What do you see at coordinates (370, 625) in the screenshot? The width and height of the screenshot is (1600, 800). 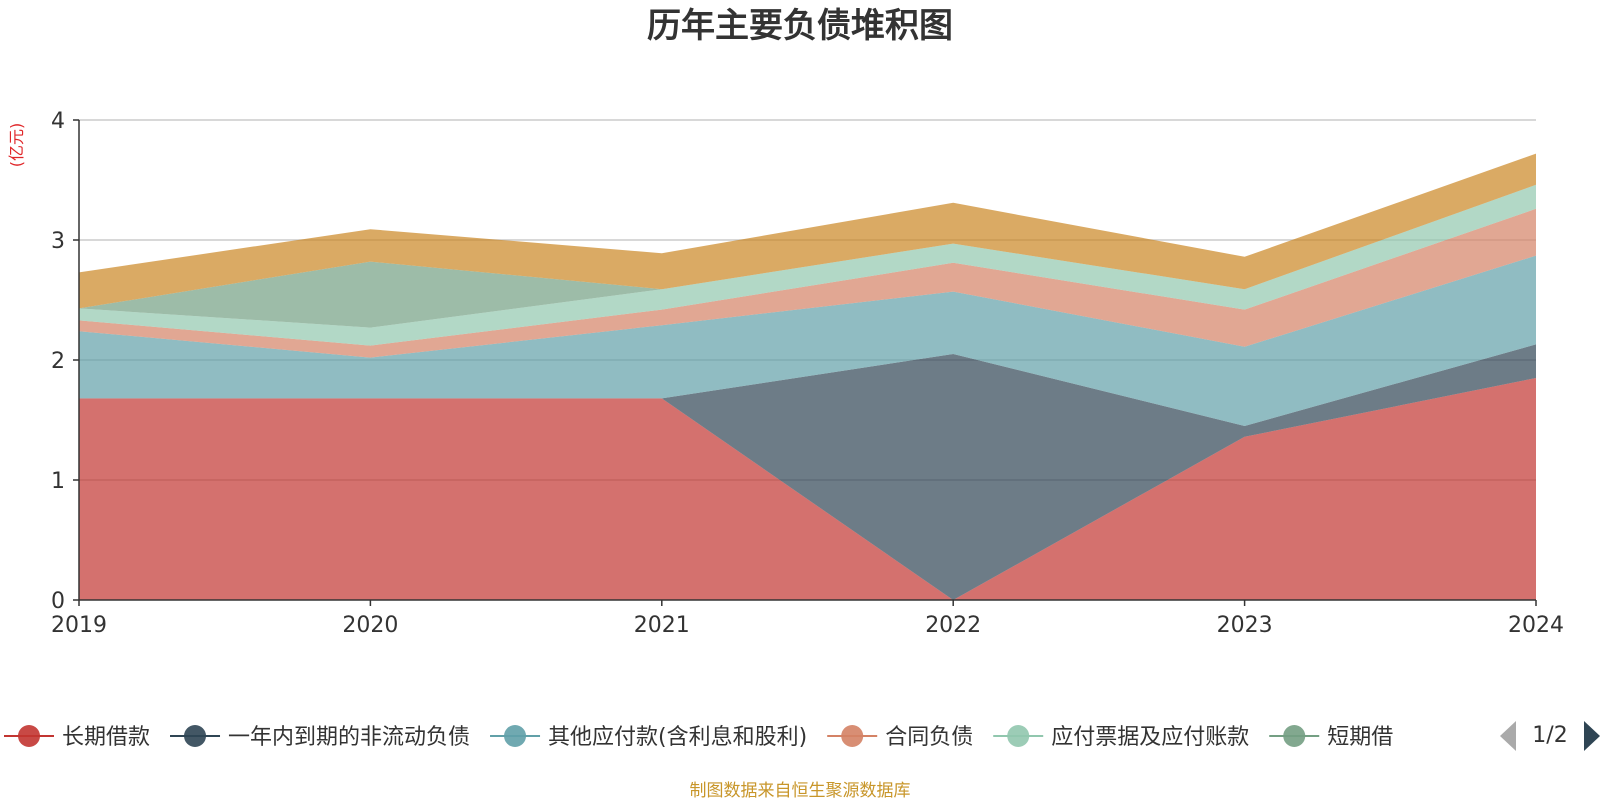 I see `x-tick-label: 2020` at bounding box center [370, 625].